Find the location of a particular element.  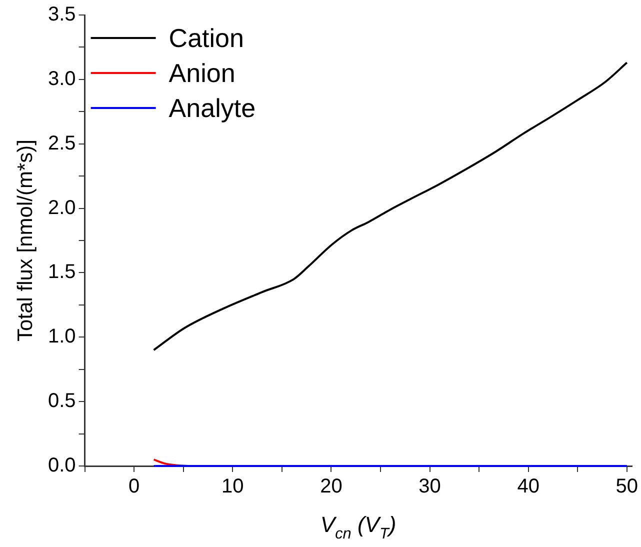

x-tick-label: 40 is located at coordinates (528, 487).